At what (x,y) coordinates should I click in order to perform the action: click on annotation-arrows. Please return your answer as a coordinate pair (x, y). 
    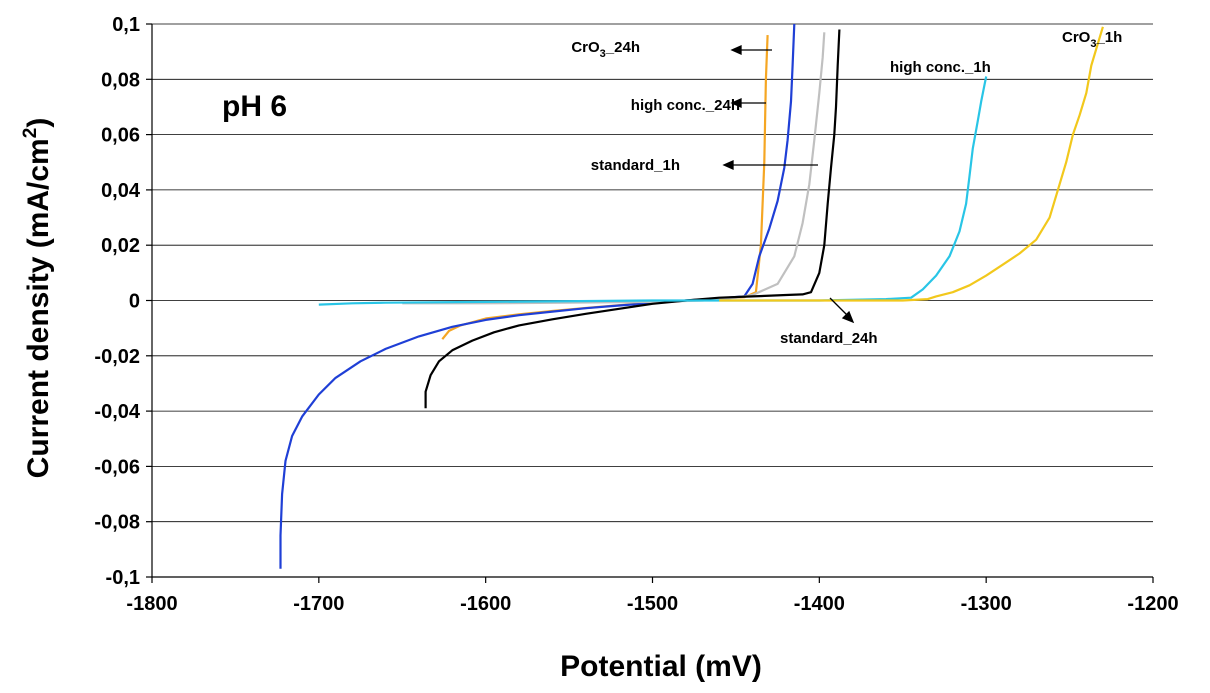
    Looking at the image, I should click on (788, 184).